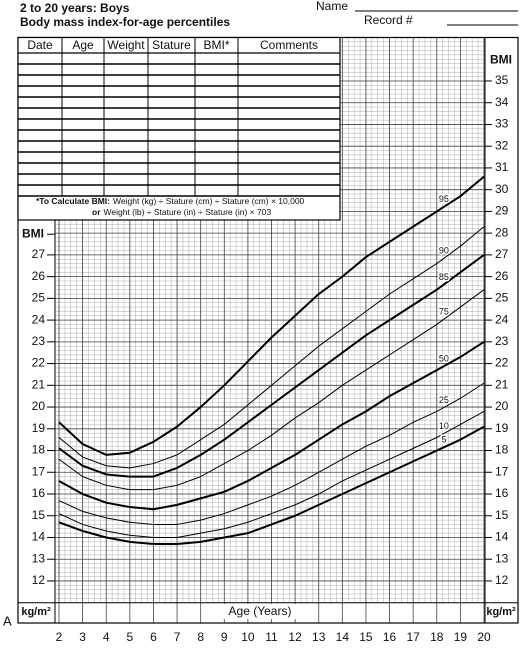  What do you see at coordinates (444, 400) in the screenshot?
I see `curve-label: 25` at bounding box center [444, 400].